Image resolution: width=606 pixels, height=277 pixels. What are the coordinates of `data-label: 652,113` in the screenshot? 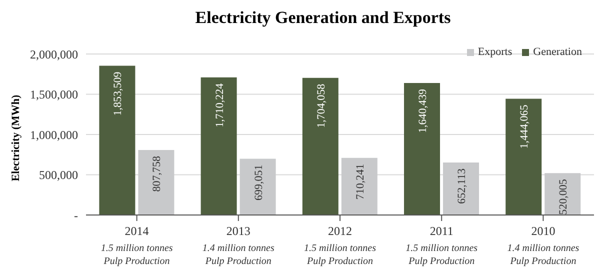 It's located at (462, 186).